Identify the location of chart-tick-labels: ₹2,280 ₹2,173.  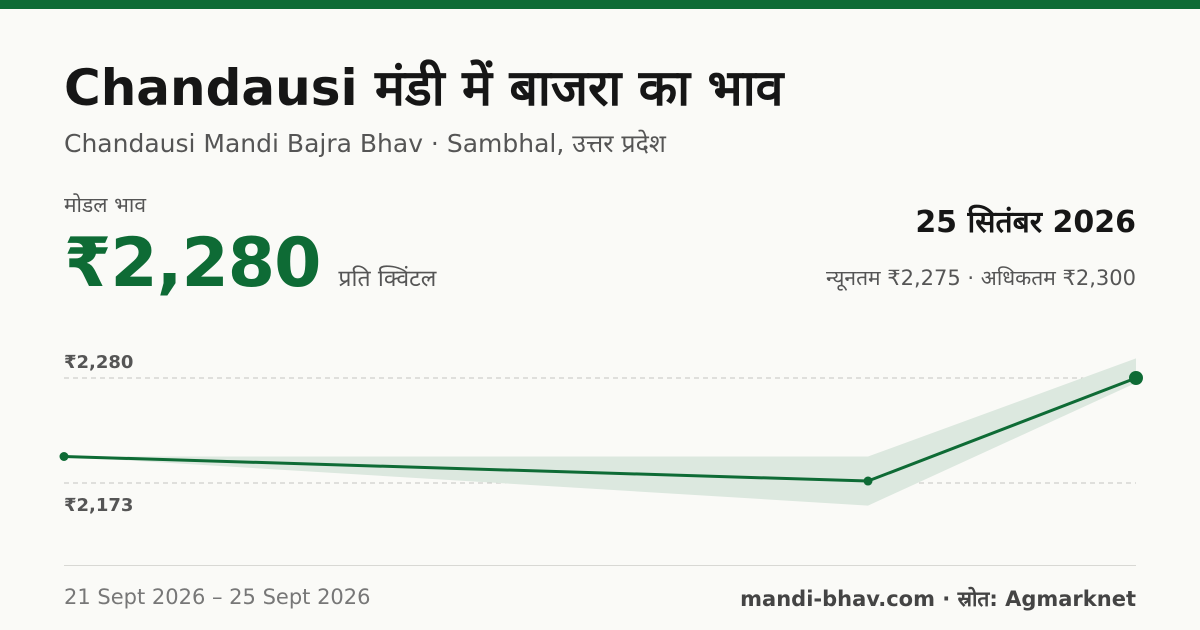
(98, 434).